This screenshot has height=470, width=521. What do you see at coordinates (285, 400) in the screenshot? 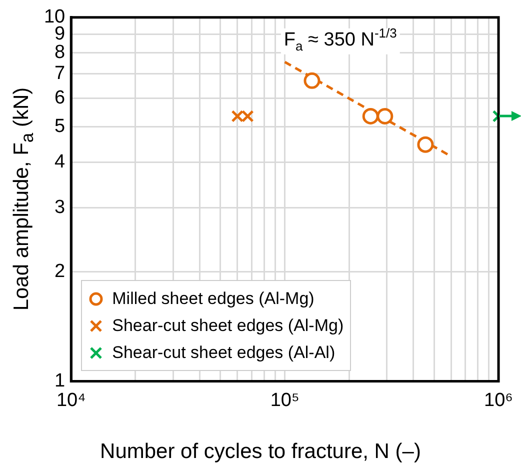
I see `x-tick-label: 10⁵` at bounding box center [285, 400].